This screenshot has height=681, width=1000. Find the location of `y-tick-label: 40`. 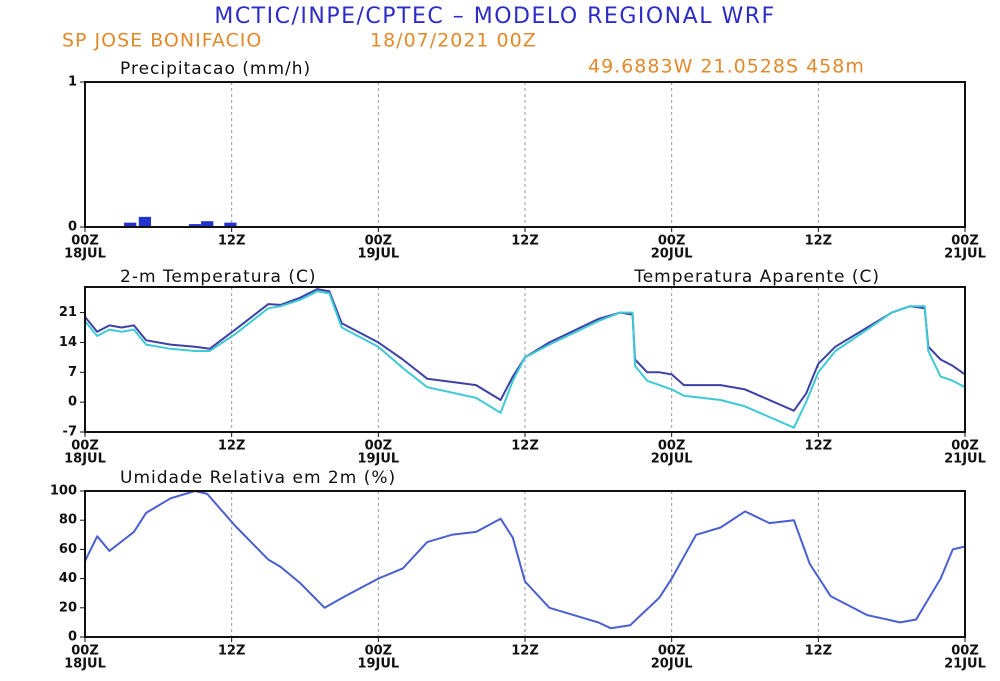

y-tick-label: 40 is located at coordinates (68, 578).